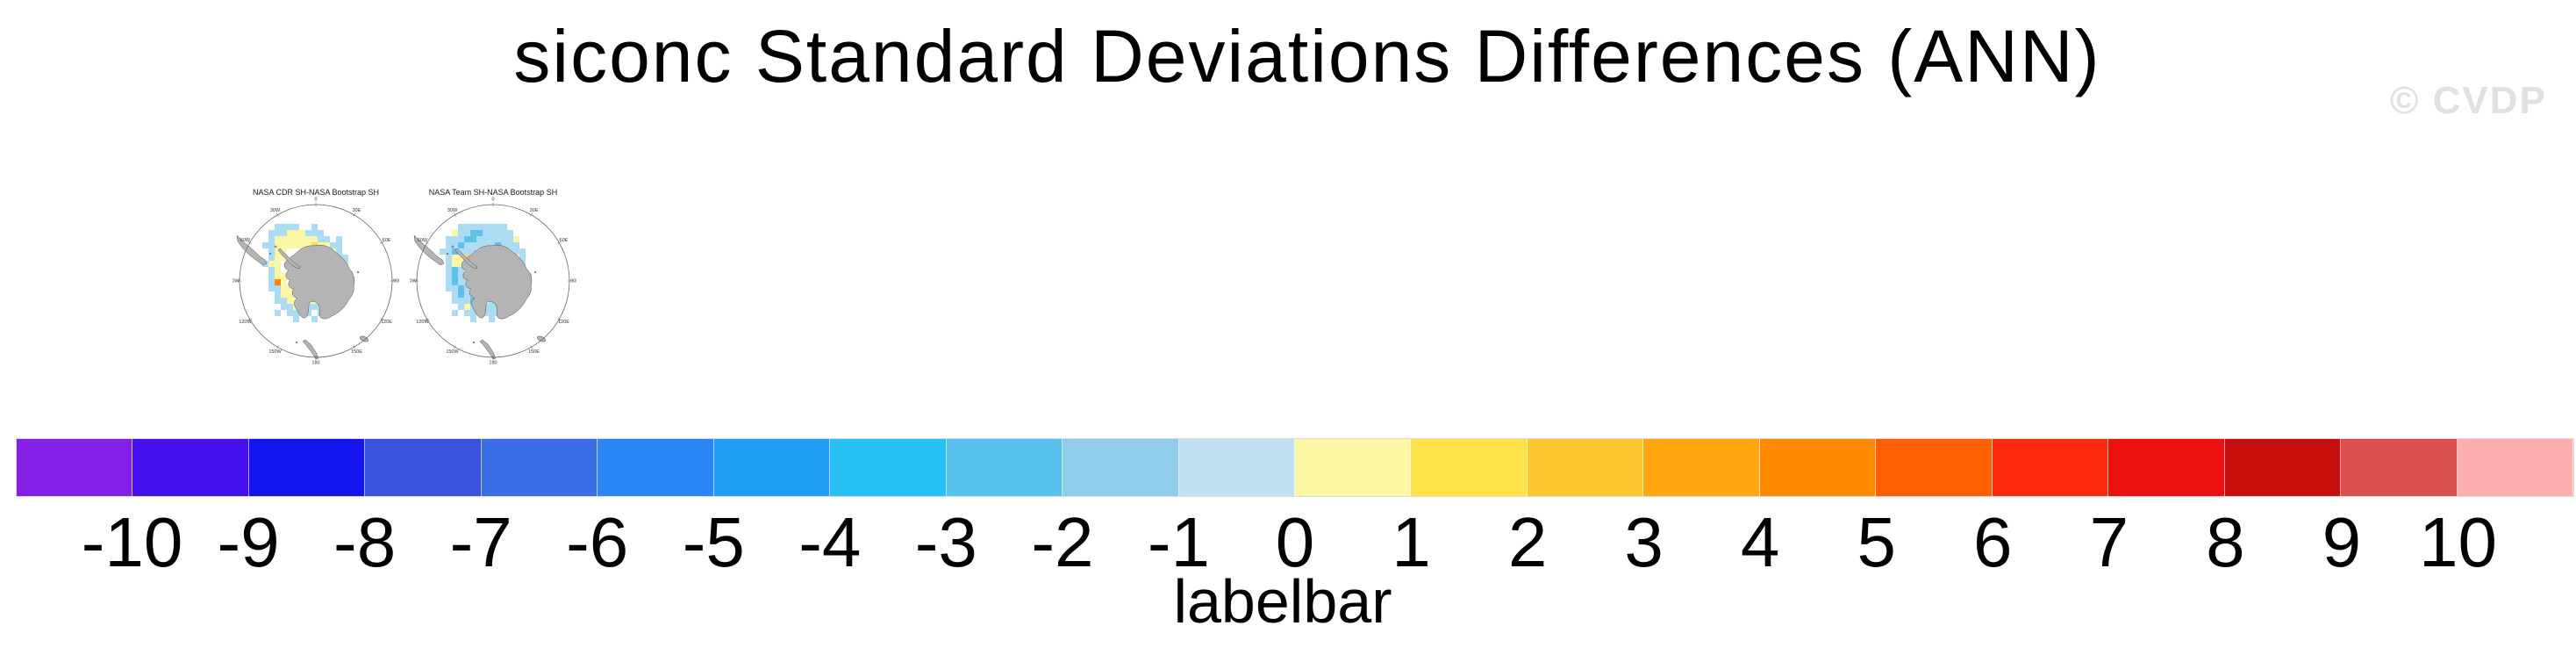 The height and width of the screenshot is (662, 2576). Describe the element at coordinates (315, 199) in the screenshot. I see `longitude-label: 0` at that location.